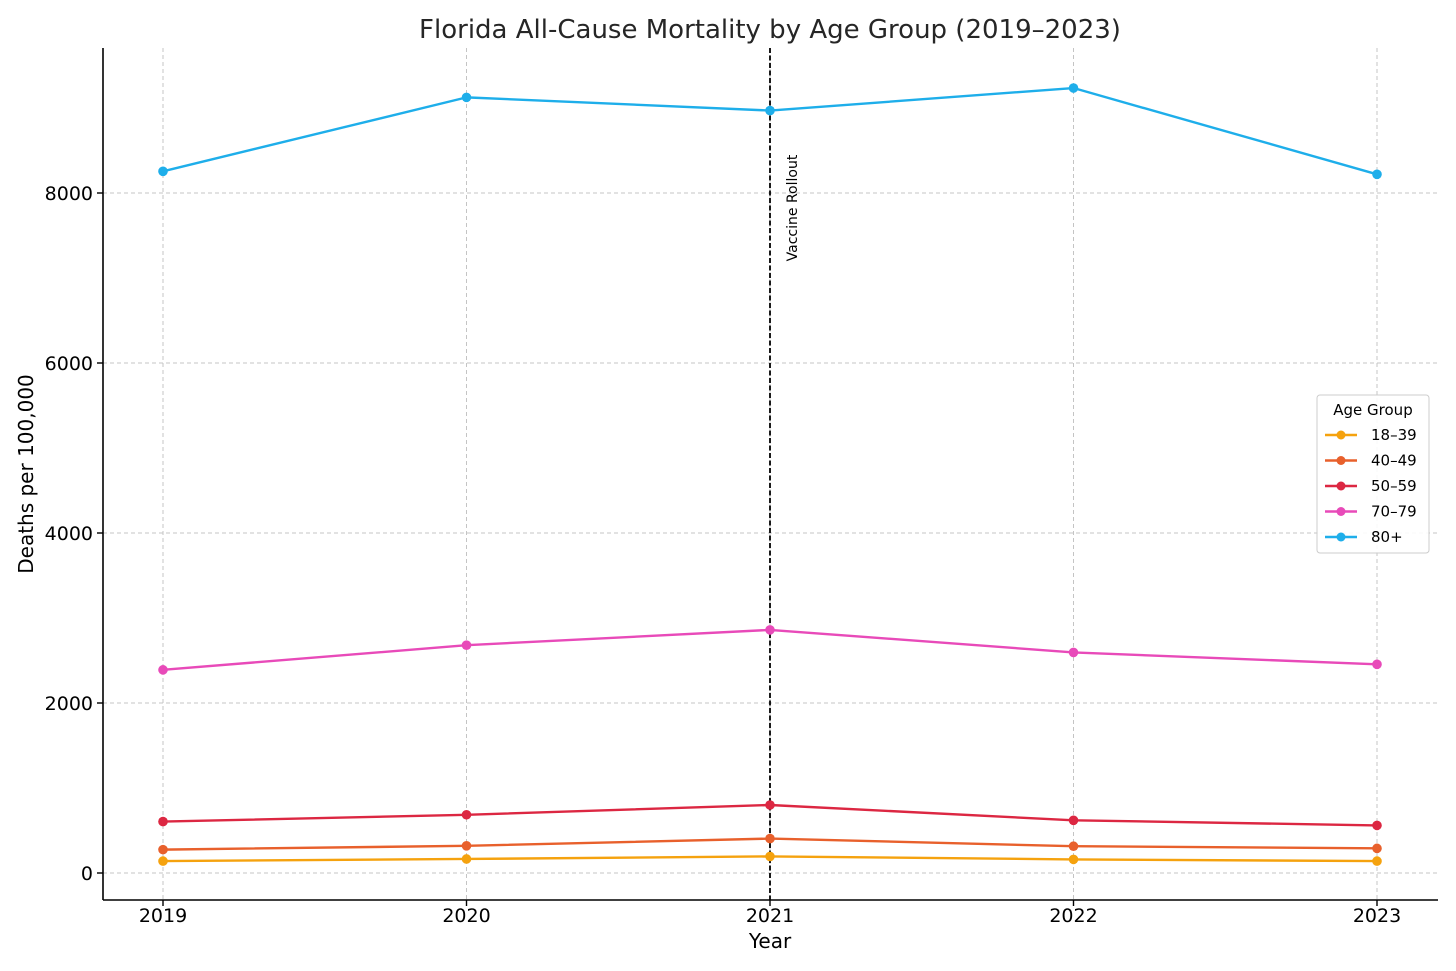 This screenshot has height=971, width=1456. What do you see at coordinates (26, 474) in the screenshot?
I see `y-axis-label: Deaths per 100,000` at bounding box center [26, 474].